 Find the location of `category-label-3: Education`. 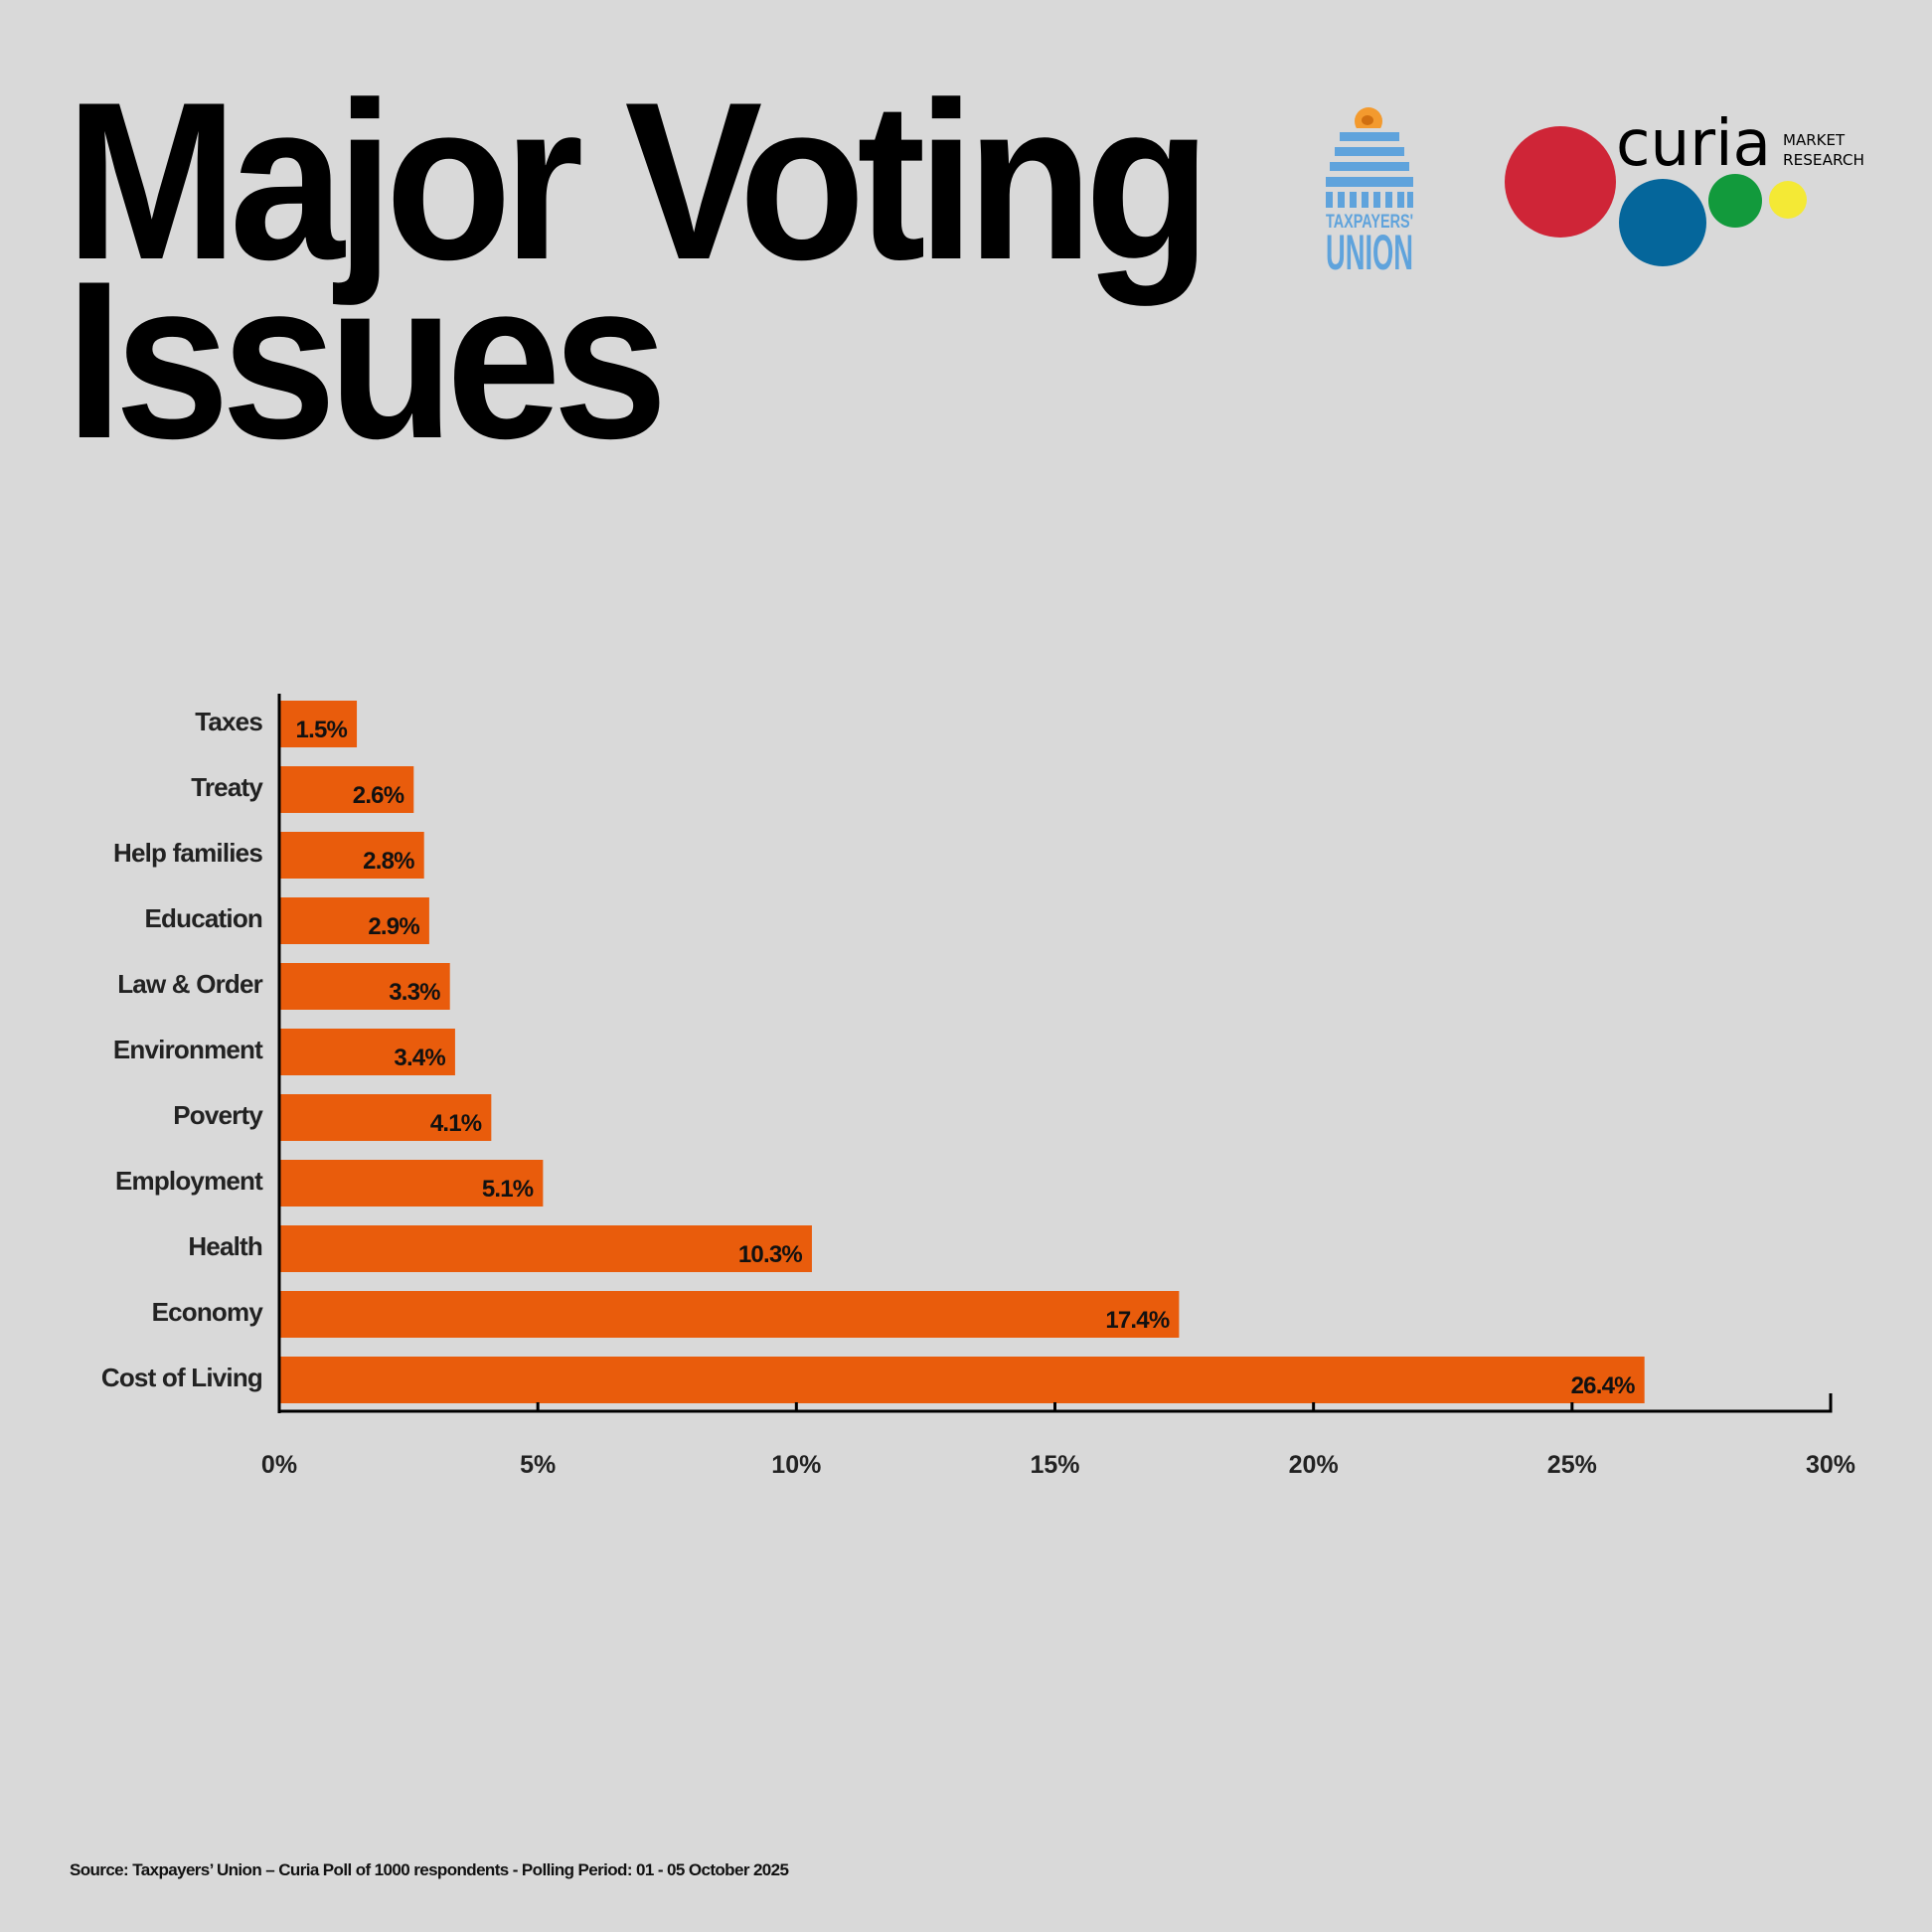

category-label-3: Education is located at coordinates (203, 918).